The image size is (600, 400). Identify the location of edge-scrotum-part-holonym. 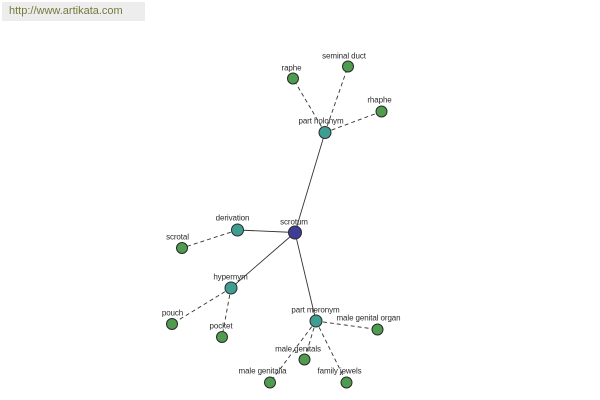
(310, 182).